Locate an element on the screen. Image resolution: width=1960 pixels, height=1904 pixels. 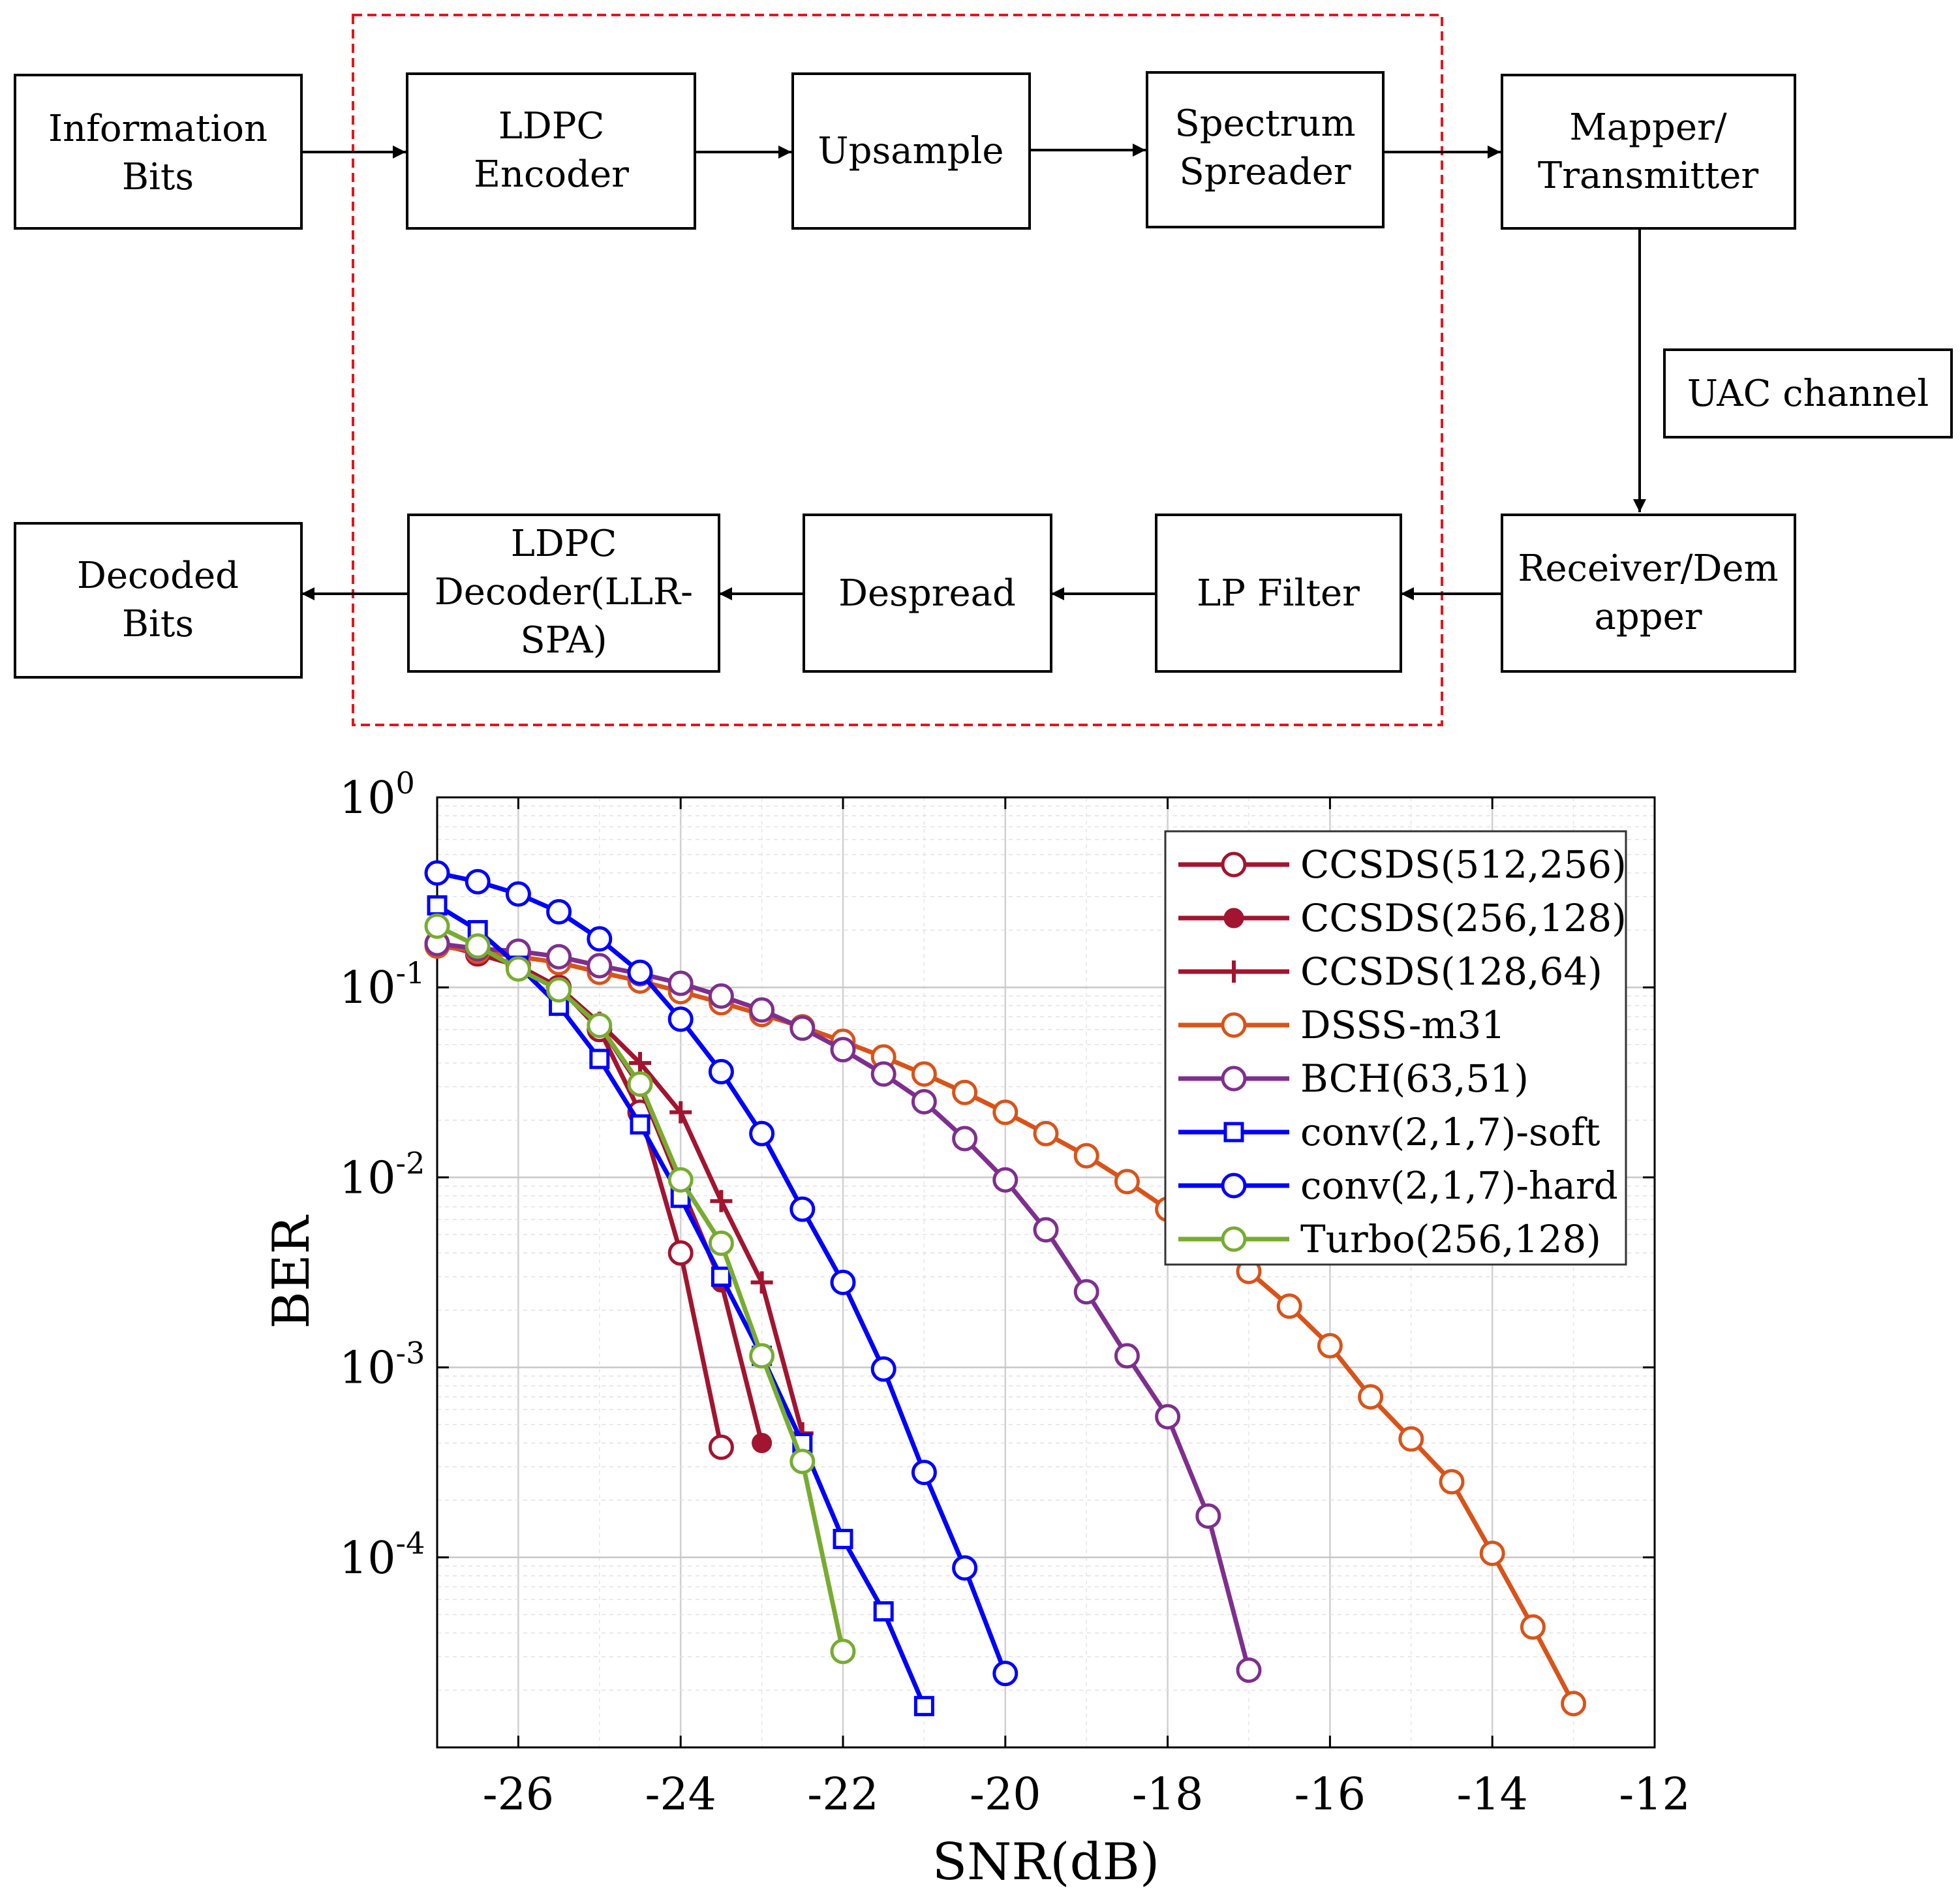
x-tick-label: -14 is located at coordinates (1492, 1794).